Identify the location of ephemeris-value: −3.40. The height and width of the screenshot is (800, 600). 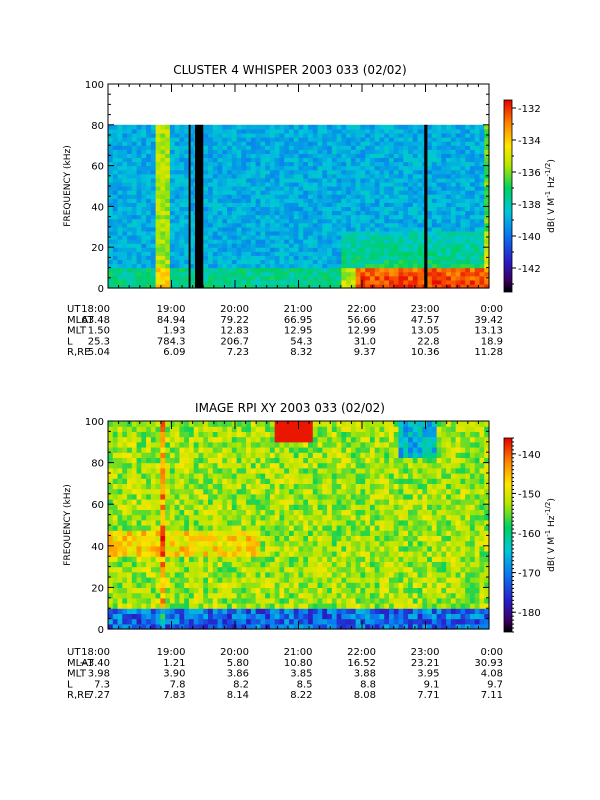
(94, 663).